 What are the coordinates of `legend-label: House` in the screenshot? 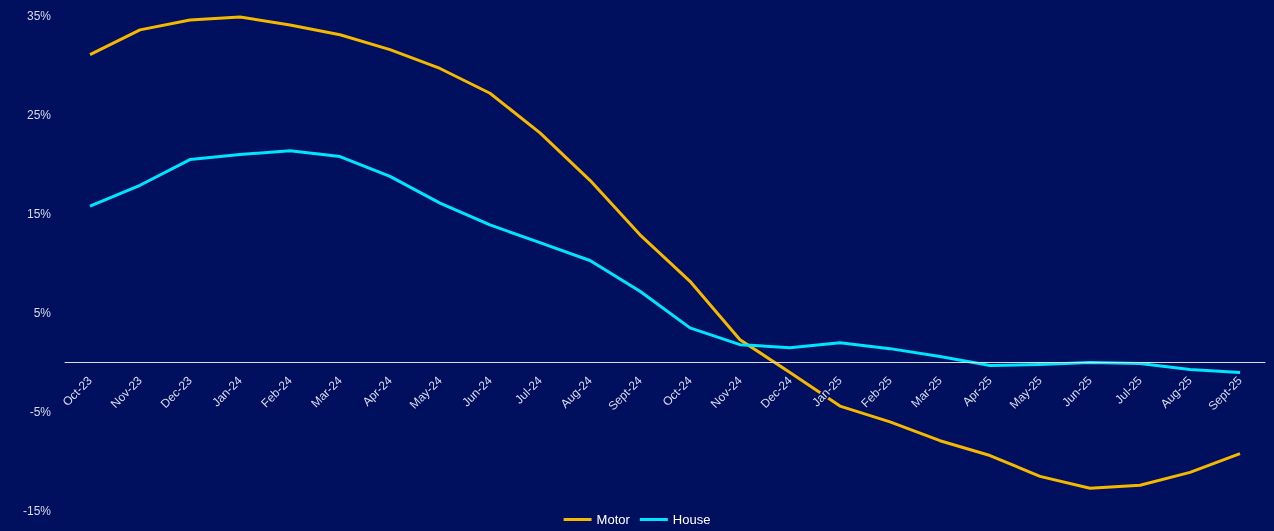 It's located at (691, 519).